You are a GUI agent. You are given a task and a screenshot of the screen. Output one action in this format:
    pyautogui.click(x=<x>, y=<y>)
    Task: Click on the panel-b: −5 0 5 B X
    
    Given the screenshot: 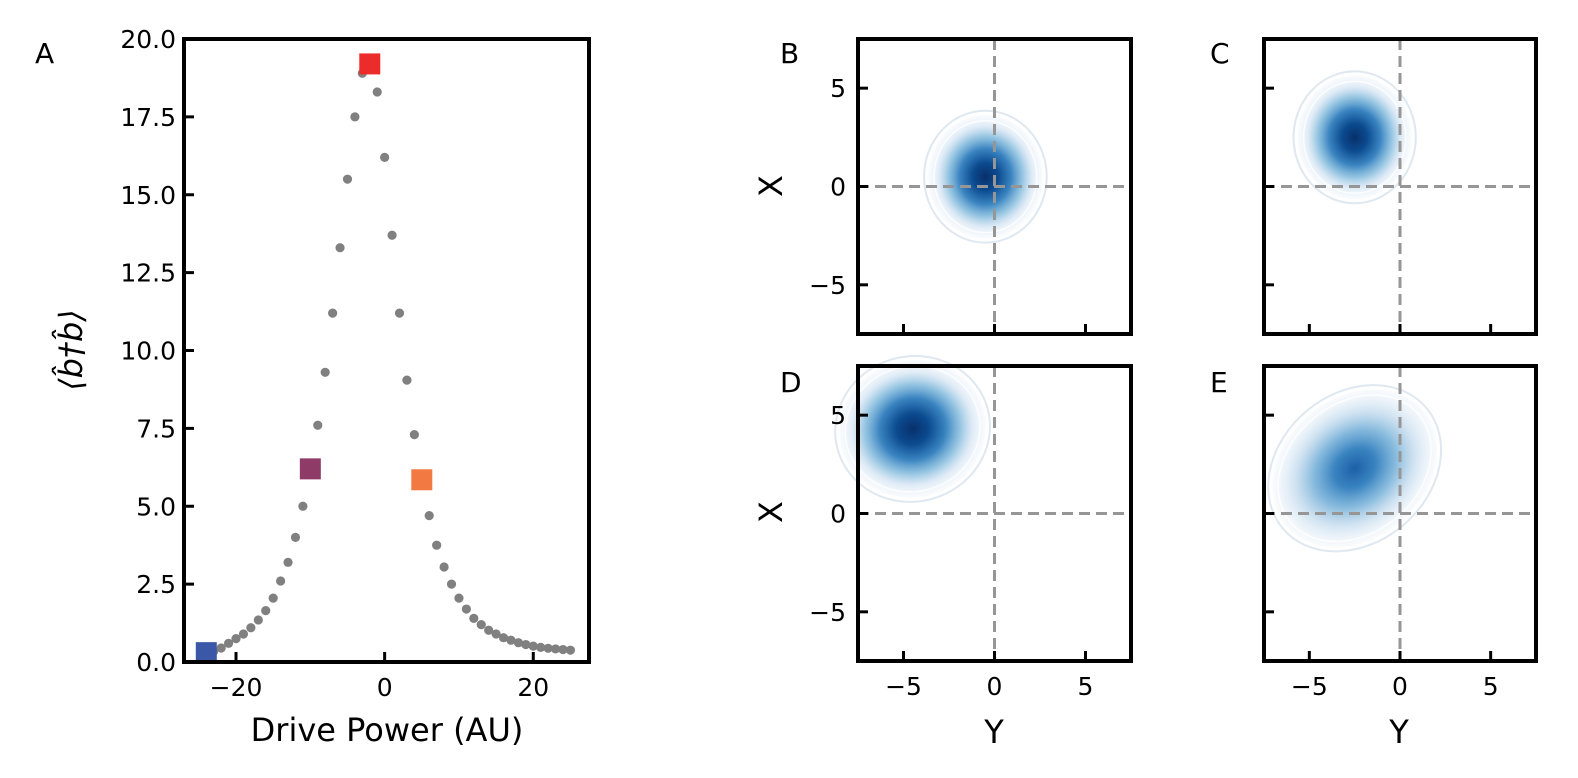 What is the action you would take?
    pyautogui.click(x=942, y=186)
    